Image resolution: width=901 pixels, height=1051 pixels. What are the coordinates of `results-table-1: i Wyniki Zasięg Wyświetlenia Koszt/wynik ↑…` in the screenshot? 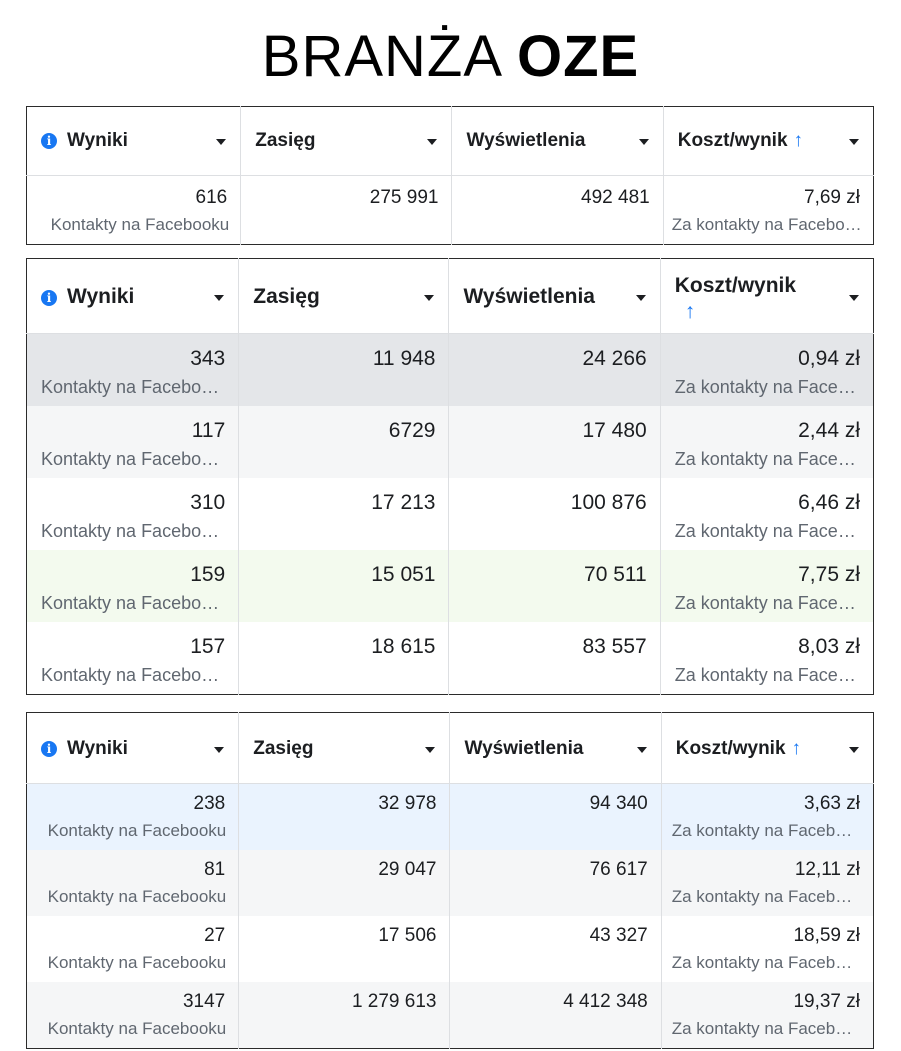 It's located at (450, 175).